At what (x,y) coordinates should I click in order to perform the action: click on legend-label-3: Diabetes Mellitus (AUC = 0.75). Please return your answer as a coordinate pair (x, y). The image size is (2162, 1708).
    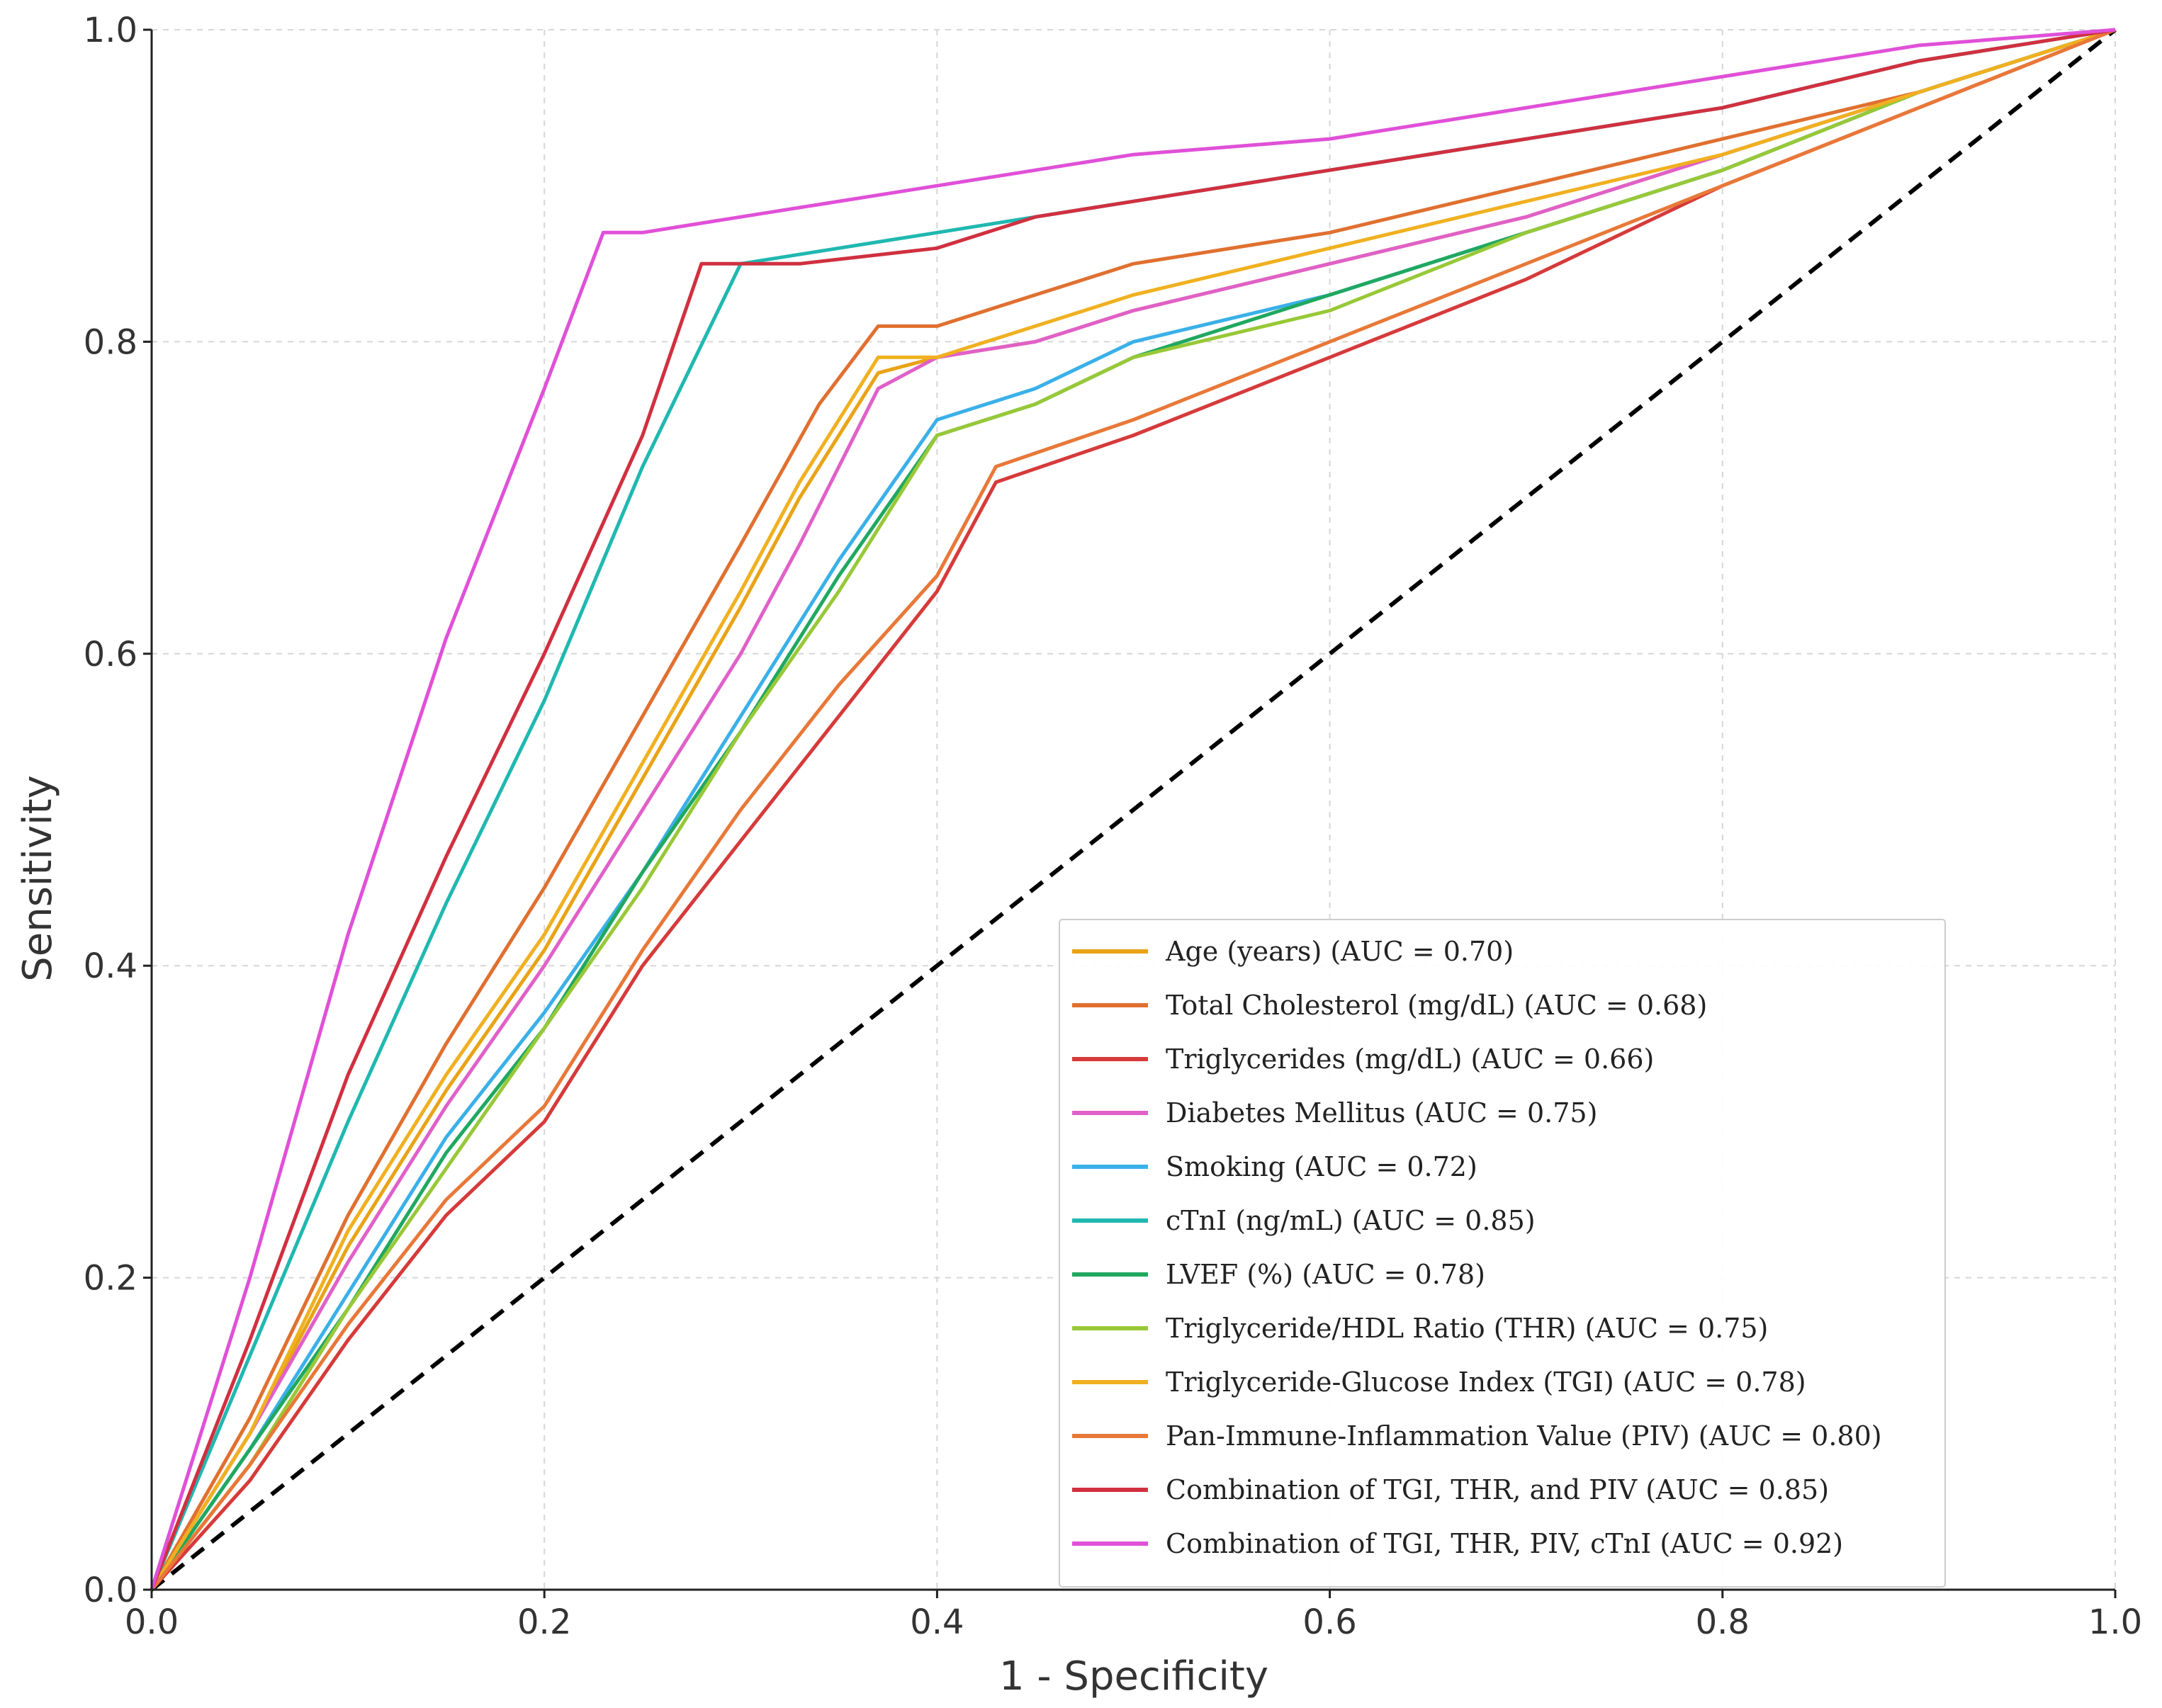
    Looking at the image, I should click on (1381, 1113).